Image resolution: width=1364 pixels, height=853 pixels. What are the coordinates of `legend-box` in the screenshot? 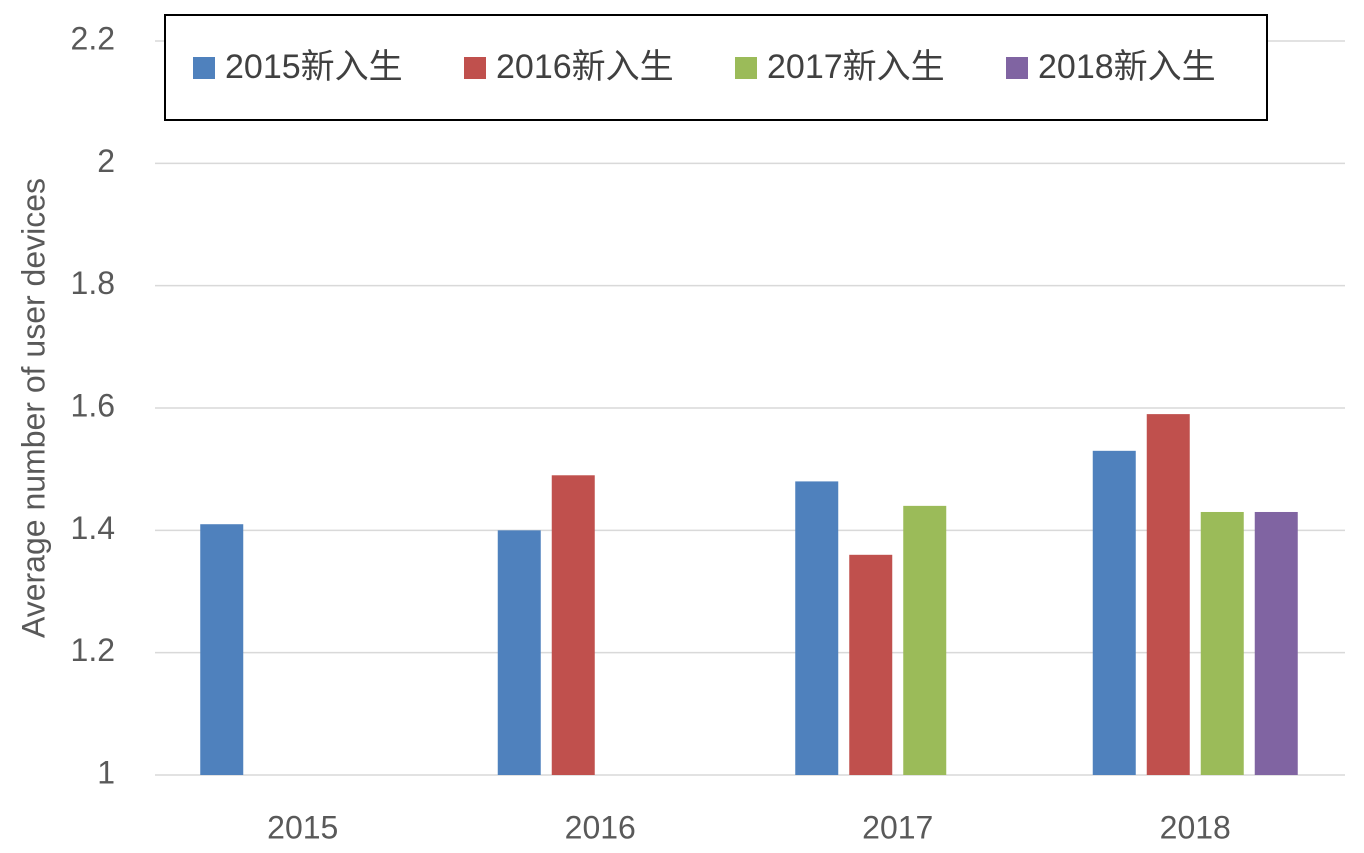 It's located at (716, 67).